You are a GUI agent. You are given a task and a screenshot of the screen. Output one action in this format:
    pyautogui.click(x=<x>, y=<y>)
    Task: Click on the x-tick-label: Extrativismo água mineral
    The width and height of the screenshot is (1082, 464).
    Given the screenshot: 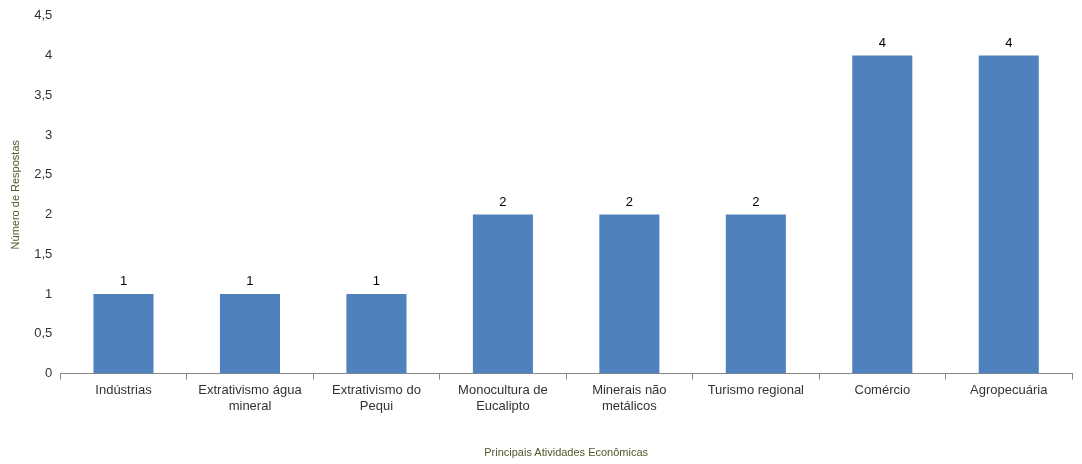 What is the action you would take?
    pyautogui.click(x=250, y=397)
    